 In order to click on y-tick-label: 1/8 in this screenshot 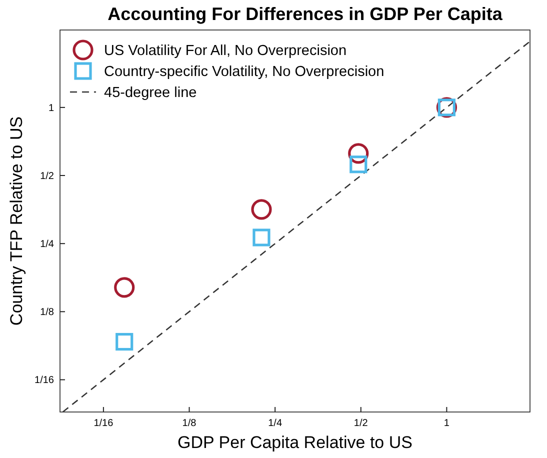, I will do `click(47, 312)`.